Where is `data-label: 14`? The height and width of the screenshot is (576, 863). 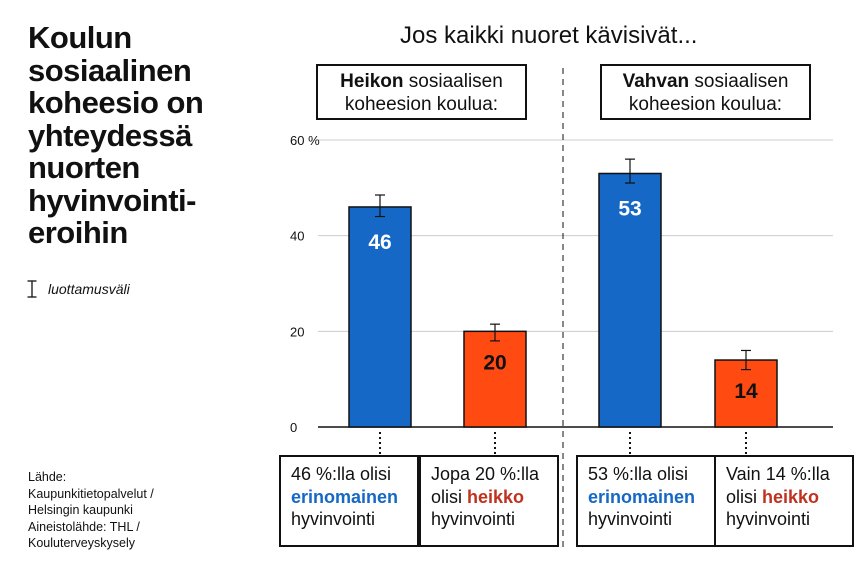 data-label: 14 is located at coordinates (746, 391).